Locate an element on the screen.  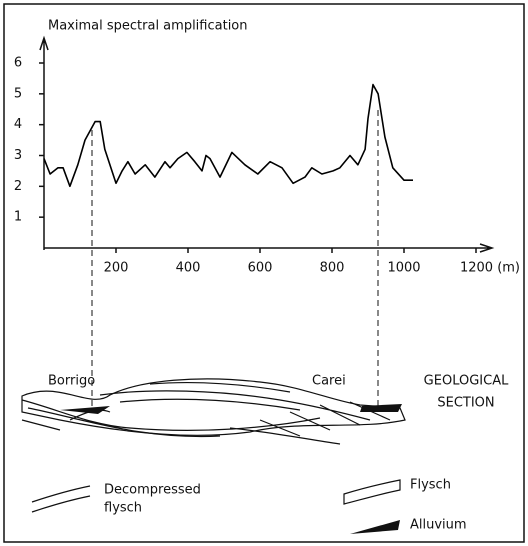
x-tick-label: 400 is located at coordinates (188, 268).